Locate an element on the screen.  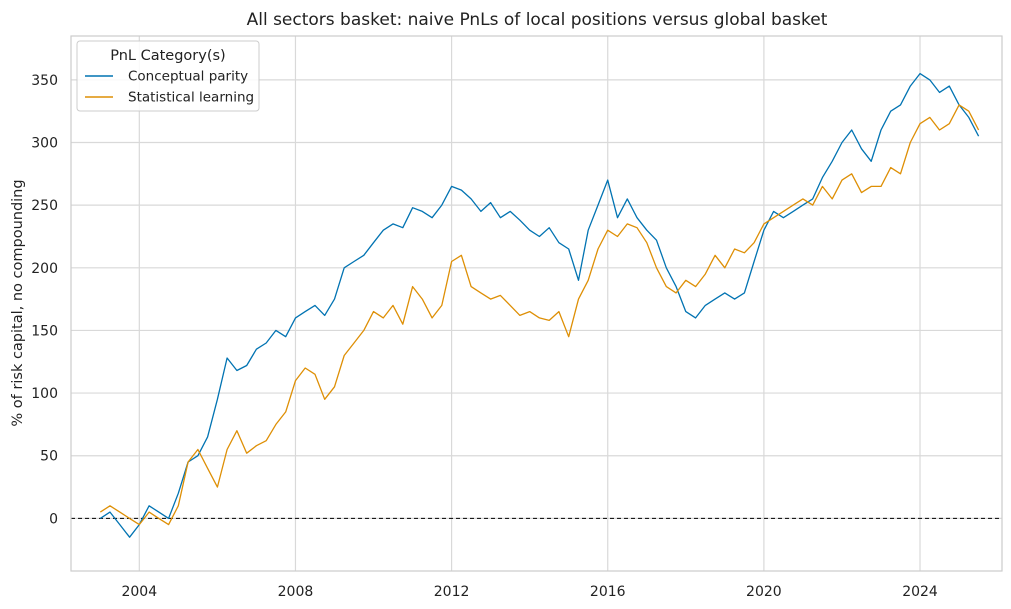
x-tick-label: 2012 is located at coordinates (452, 592).